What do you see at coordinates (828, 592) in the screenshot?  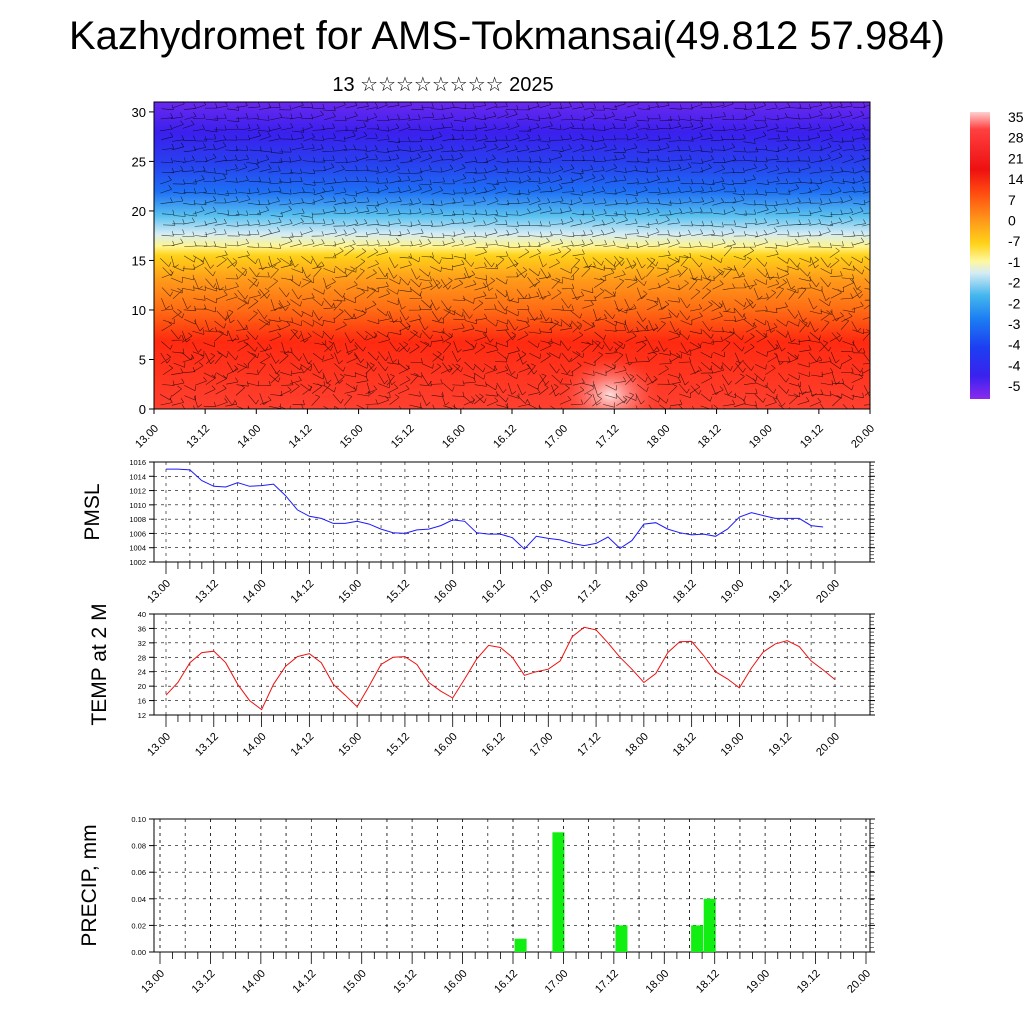 I see `pmsl-x-tick-label: 20.00` at bounding box center [828, 592].